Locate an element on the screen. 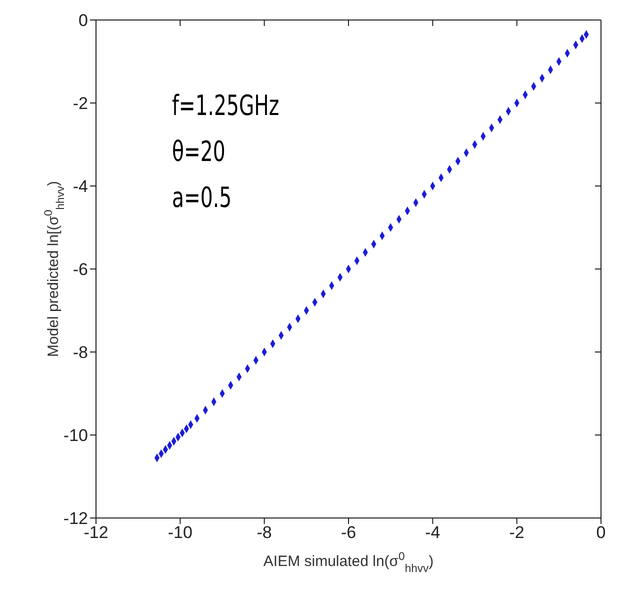  annotation: a=0.5 is located at coordinates (202, 197).